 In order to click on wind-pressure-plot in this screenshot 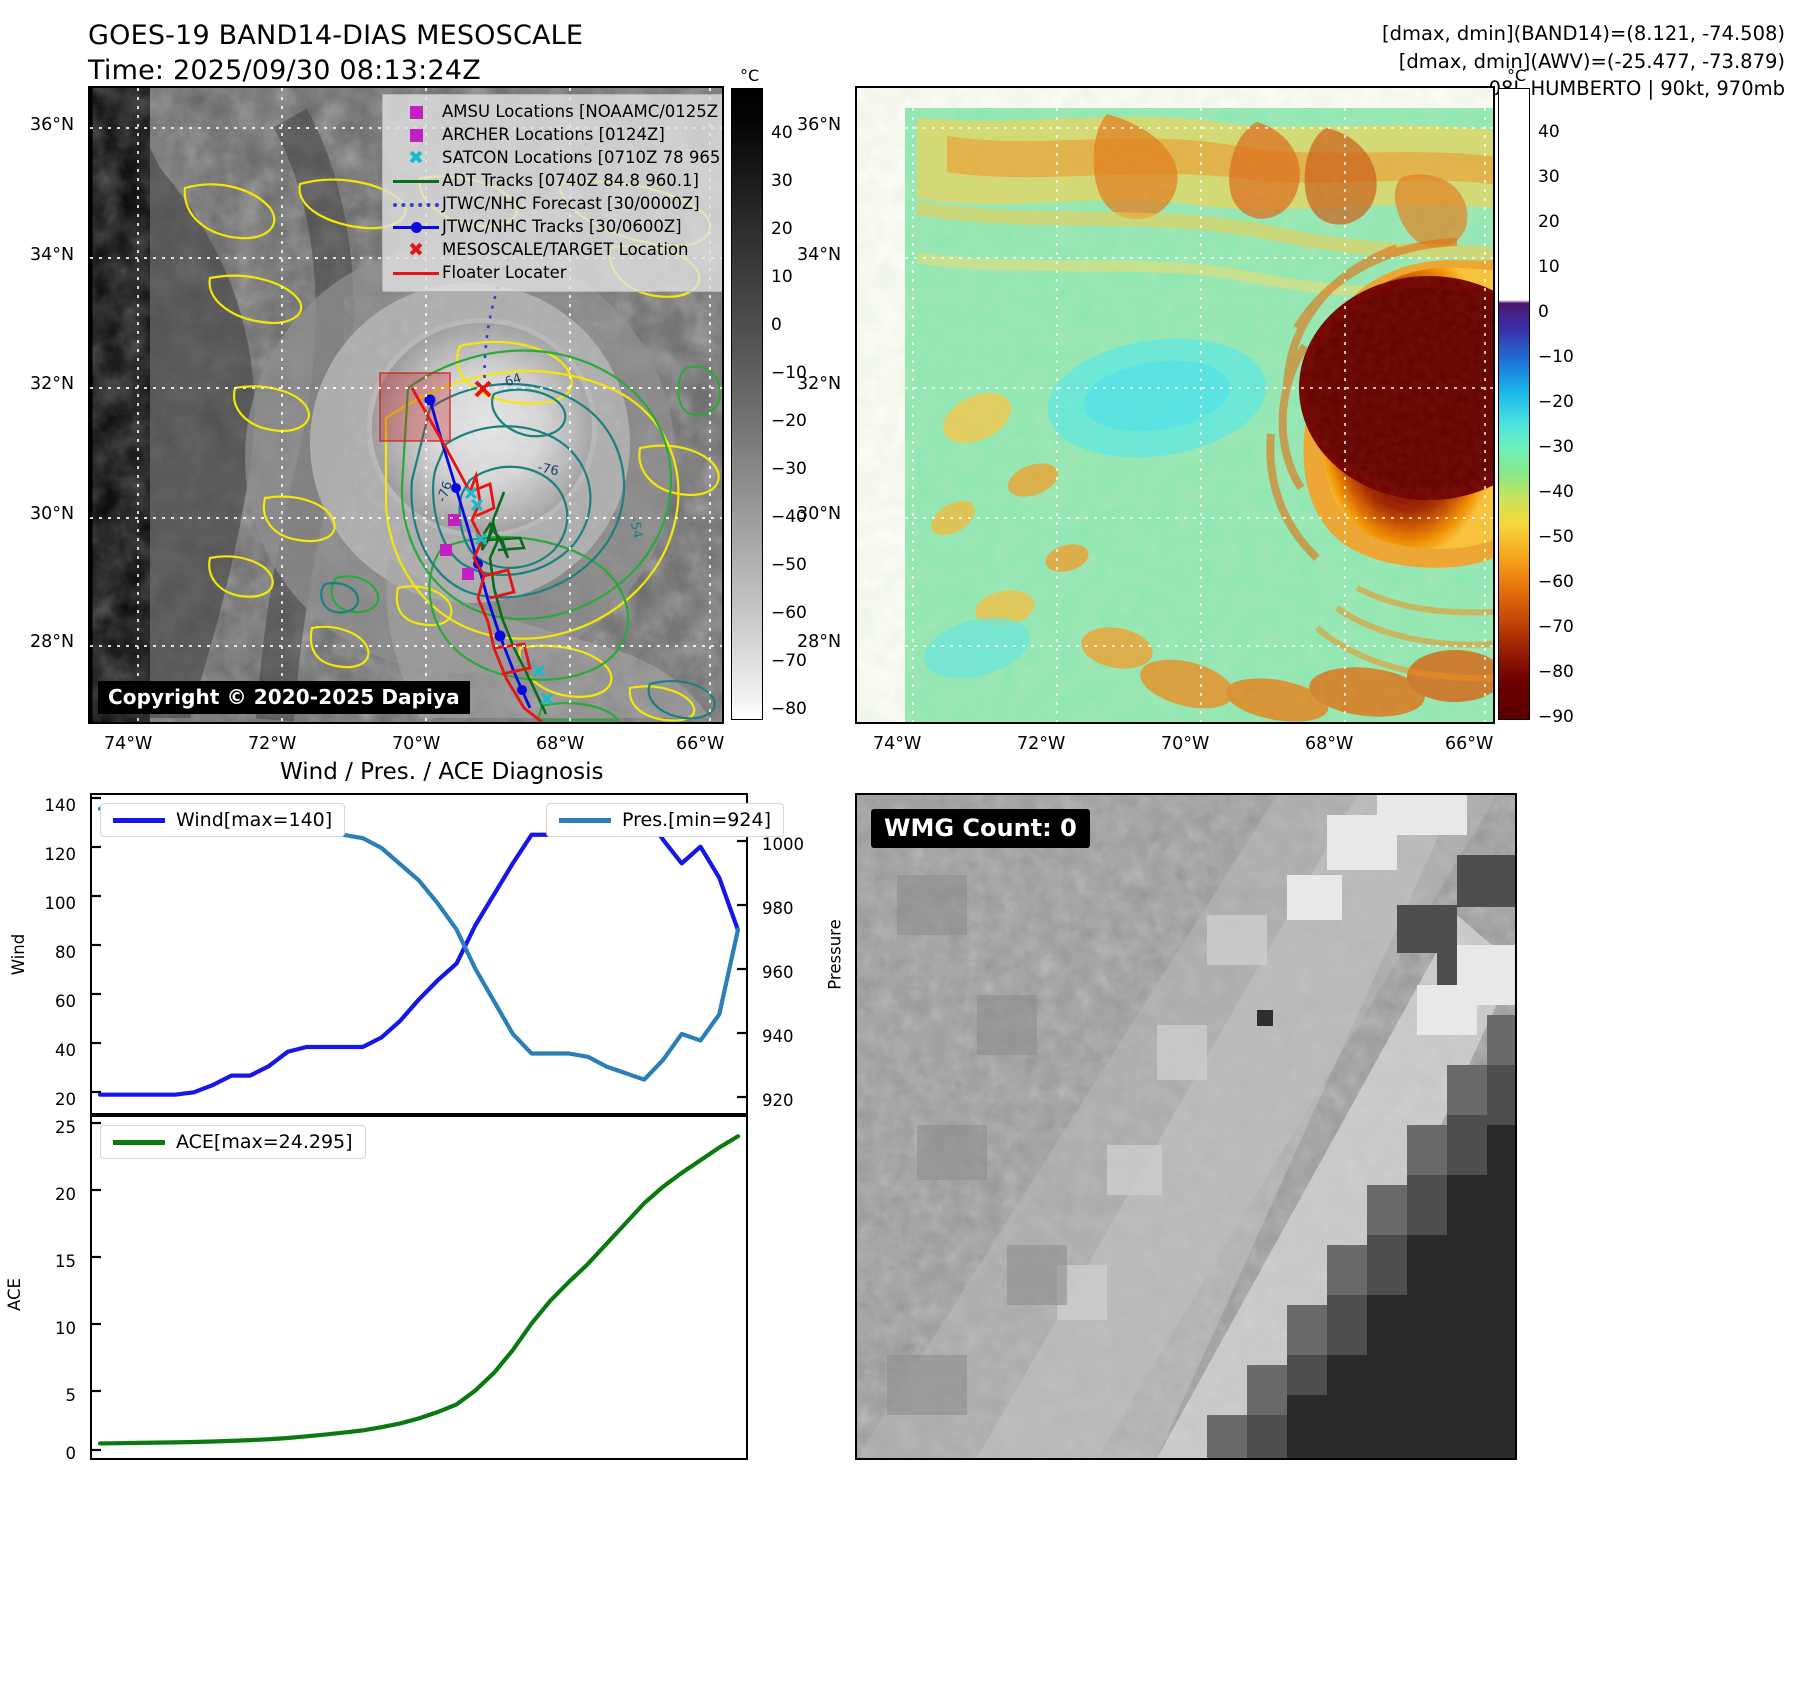, I will do `click(419, 954)`.